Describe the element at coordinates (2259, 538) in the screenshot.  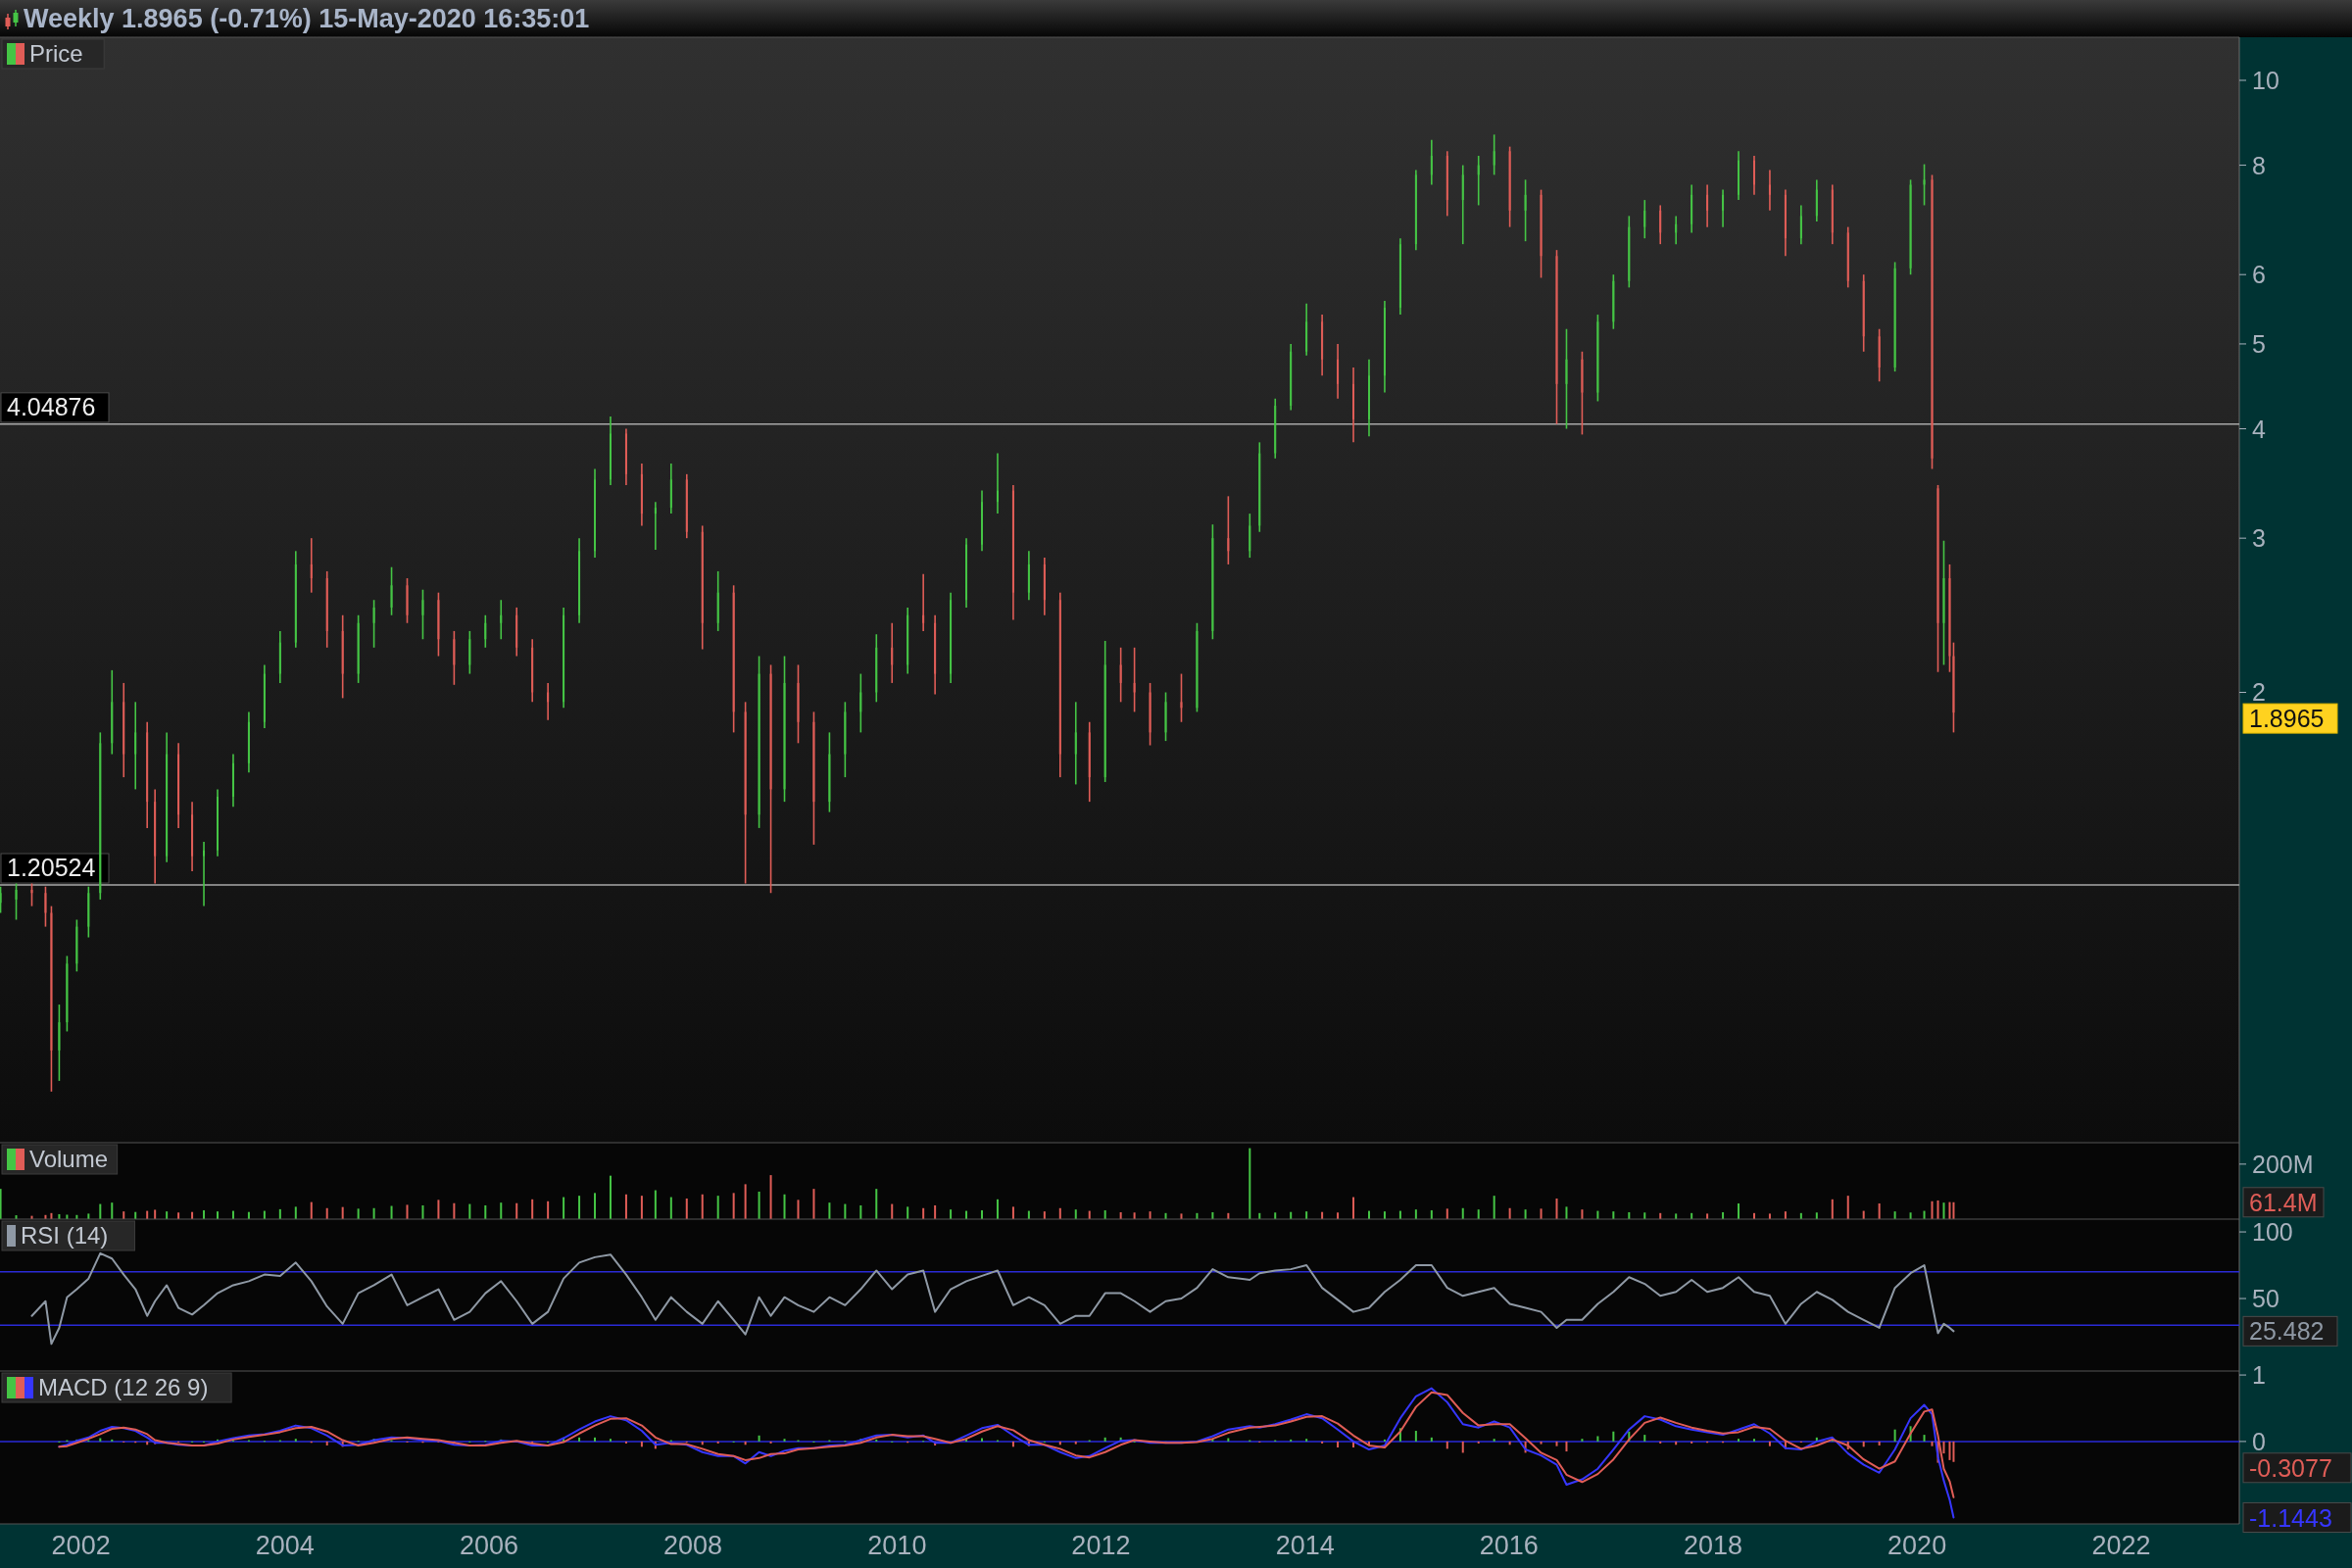
I see `y-tick-label: 3` at that location.